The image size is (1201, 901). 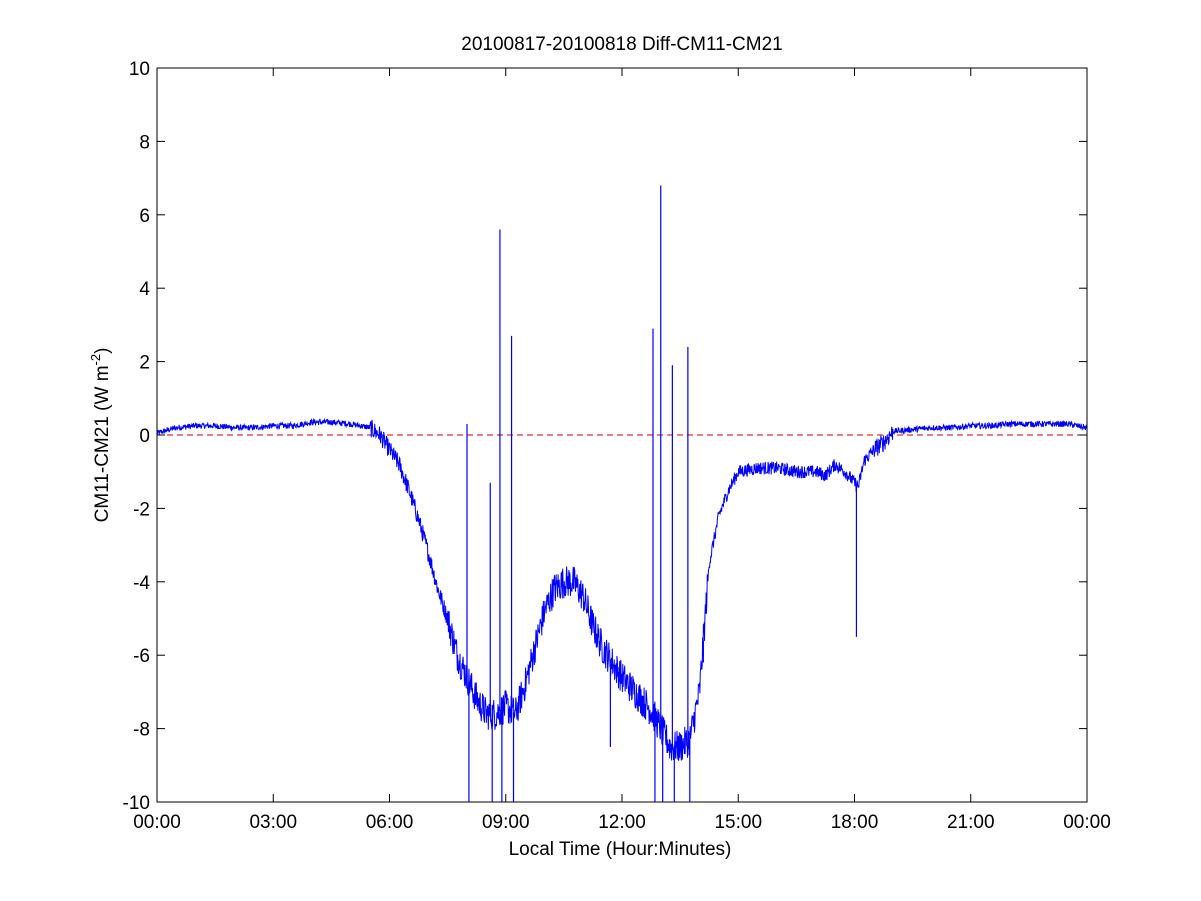 What do you see at coordinates (141, 509) in the screenshot?
I see `y-tick-label: -2` at bounding box center [141, 509].